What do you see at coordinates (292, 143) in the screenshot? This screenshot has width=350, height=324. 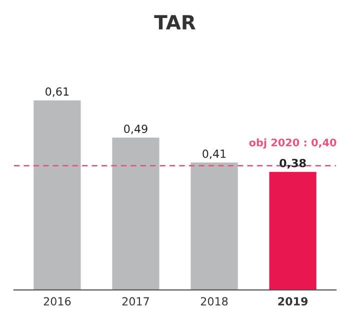 I see `ref-line-label: obj 2020 : 0,40` at bounding box center [292, 143].